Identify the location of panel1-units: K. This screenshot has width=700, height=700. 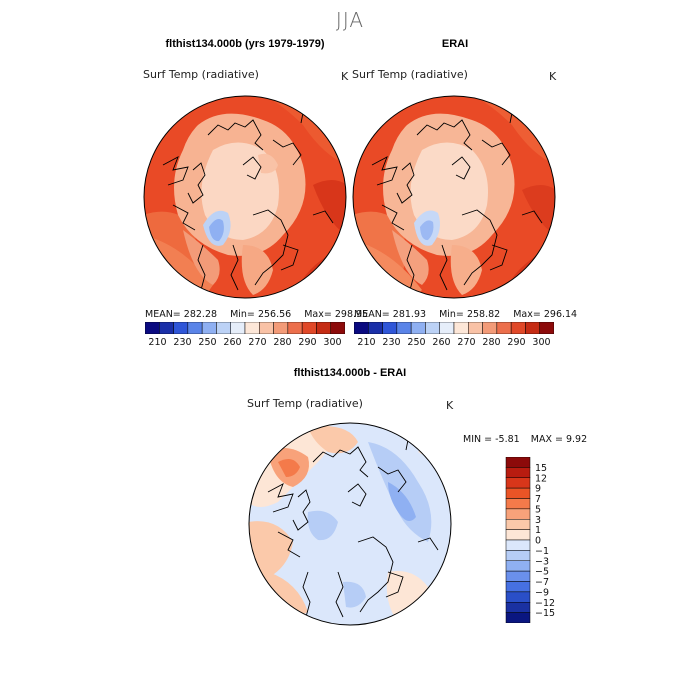
(345, 76).